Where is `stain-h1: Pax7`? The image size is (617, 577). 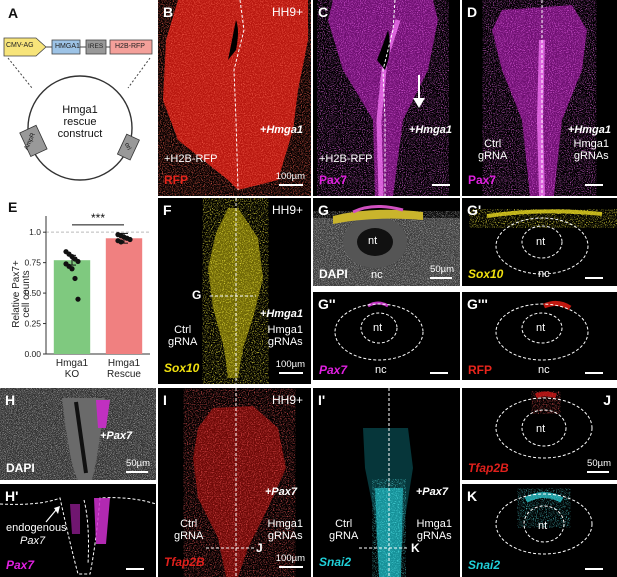
stain-h1: Pax7 is located at coordinates (20, 565).